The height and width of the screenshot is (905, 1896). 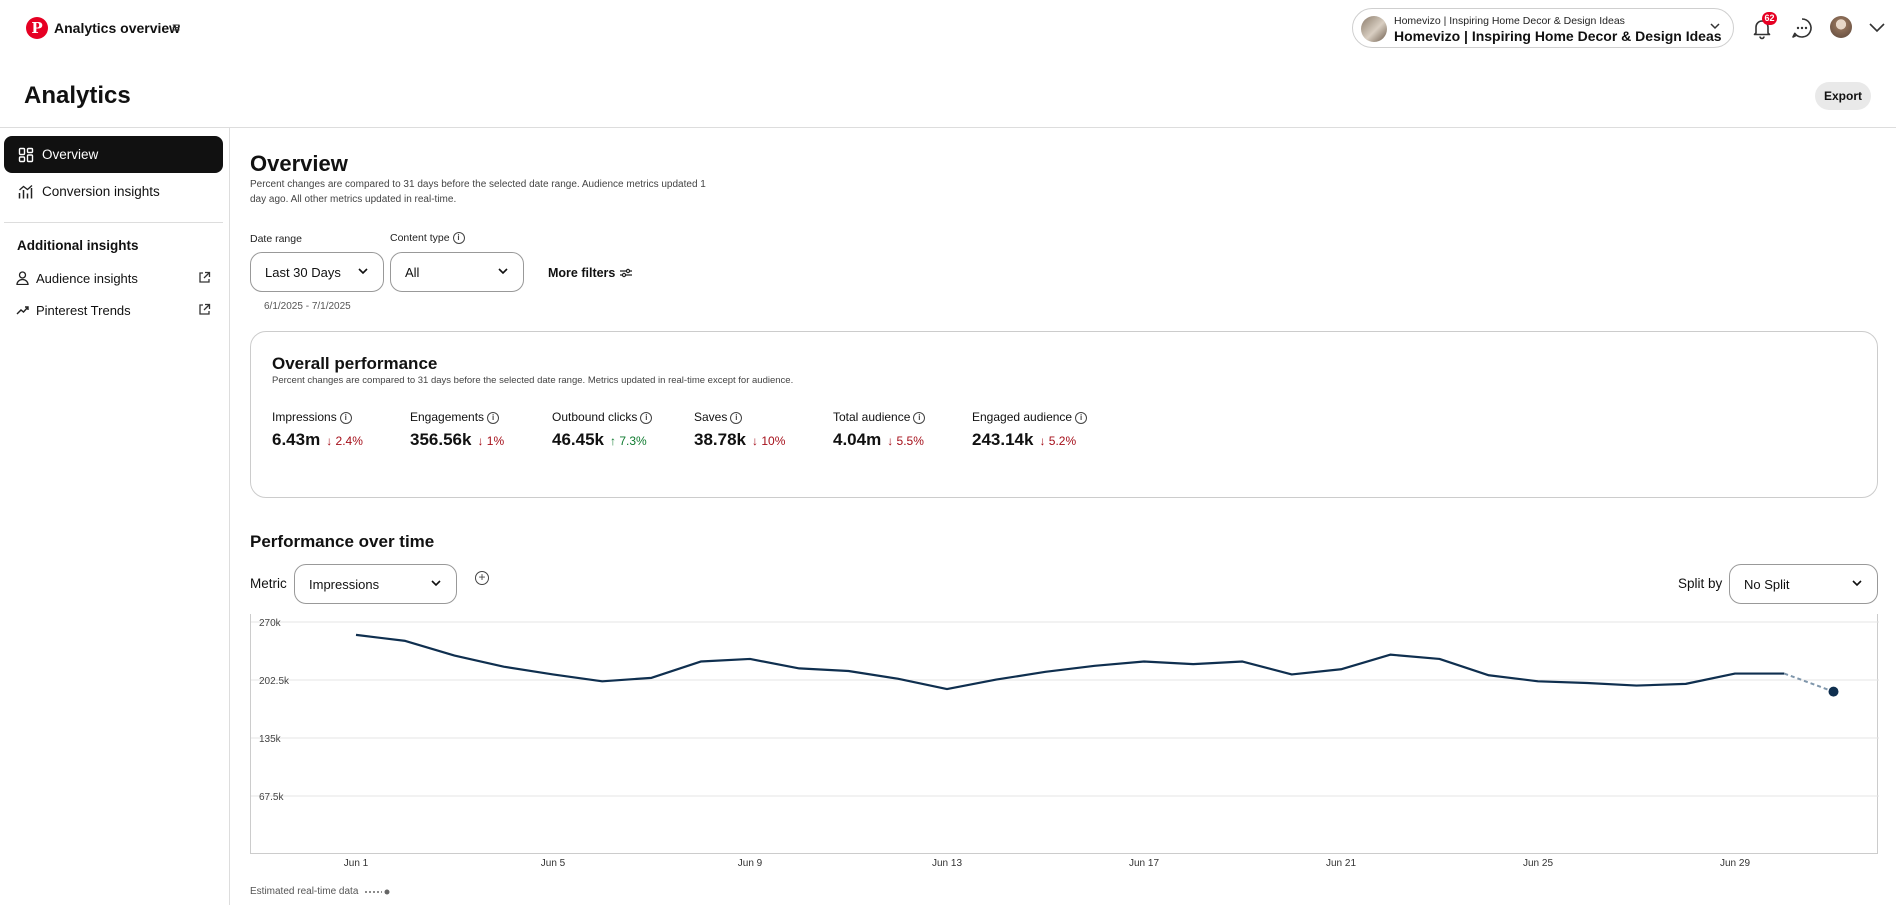 What do you see at coordinates (101, 191) in the screenshot?
I see `sidebar-item-label: Conversion insights` at bounding box center [101, 191].